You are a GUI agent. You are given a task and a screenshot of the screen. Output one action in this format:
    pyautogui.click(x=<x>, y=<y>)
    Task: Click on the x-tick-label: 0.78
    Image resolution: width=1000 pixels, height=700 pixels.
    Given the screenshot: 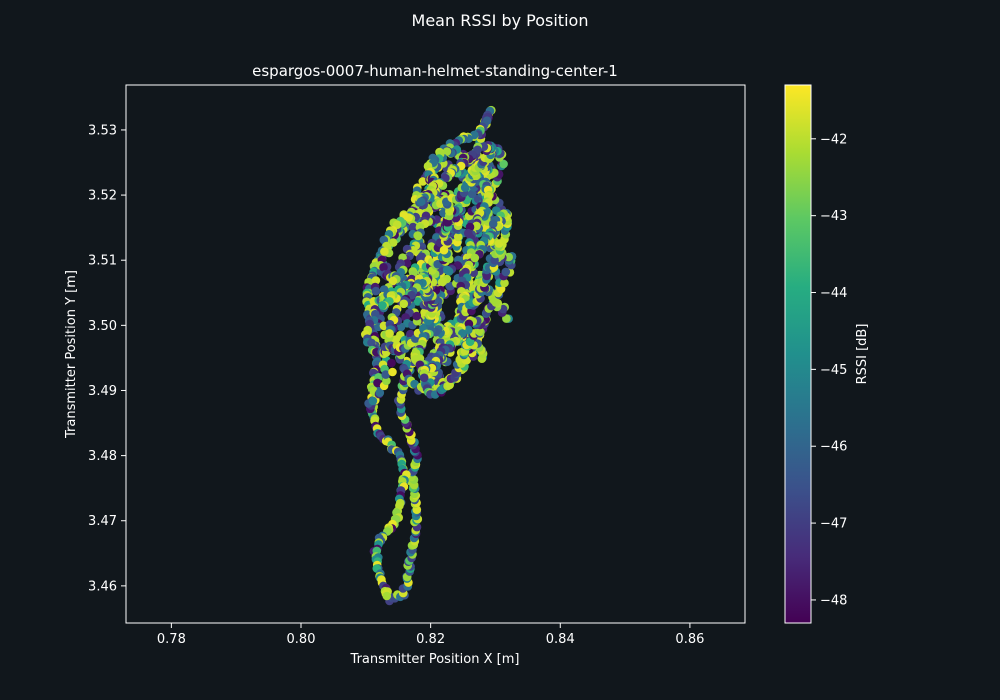 What is the action you would take?
    pyautogui.click(x=171, y=639)
    